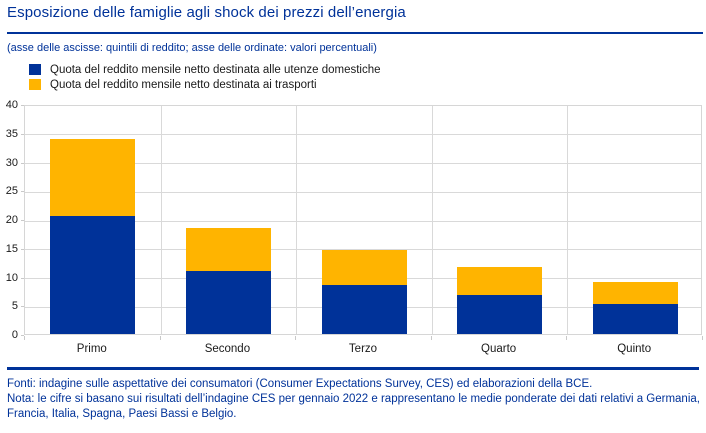  What do you see at coordinates (11, 220) in the screenshot?
I see `y-tick-label: 20` at bounding box center [11, 220].